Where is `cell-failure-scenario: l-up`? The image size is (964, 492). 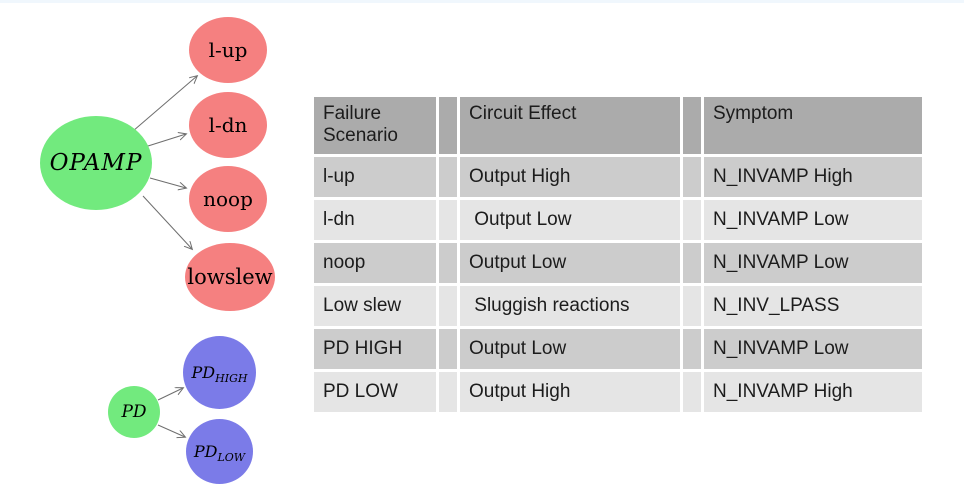
cell-failure-scenario: l-up is located at coordinates (375, 177).